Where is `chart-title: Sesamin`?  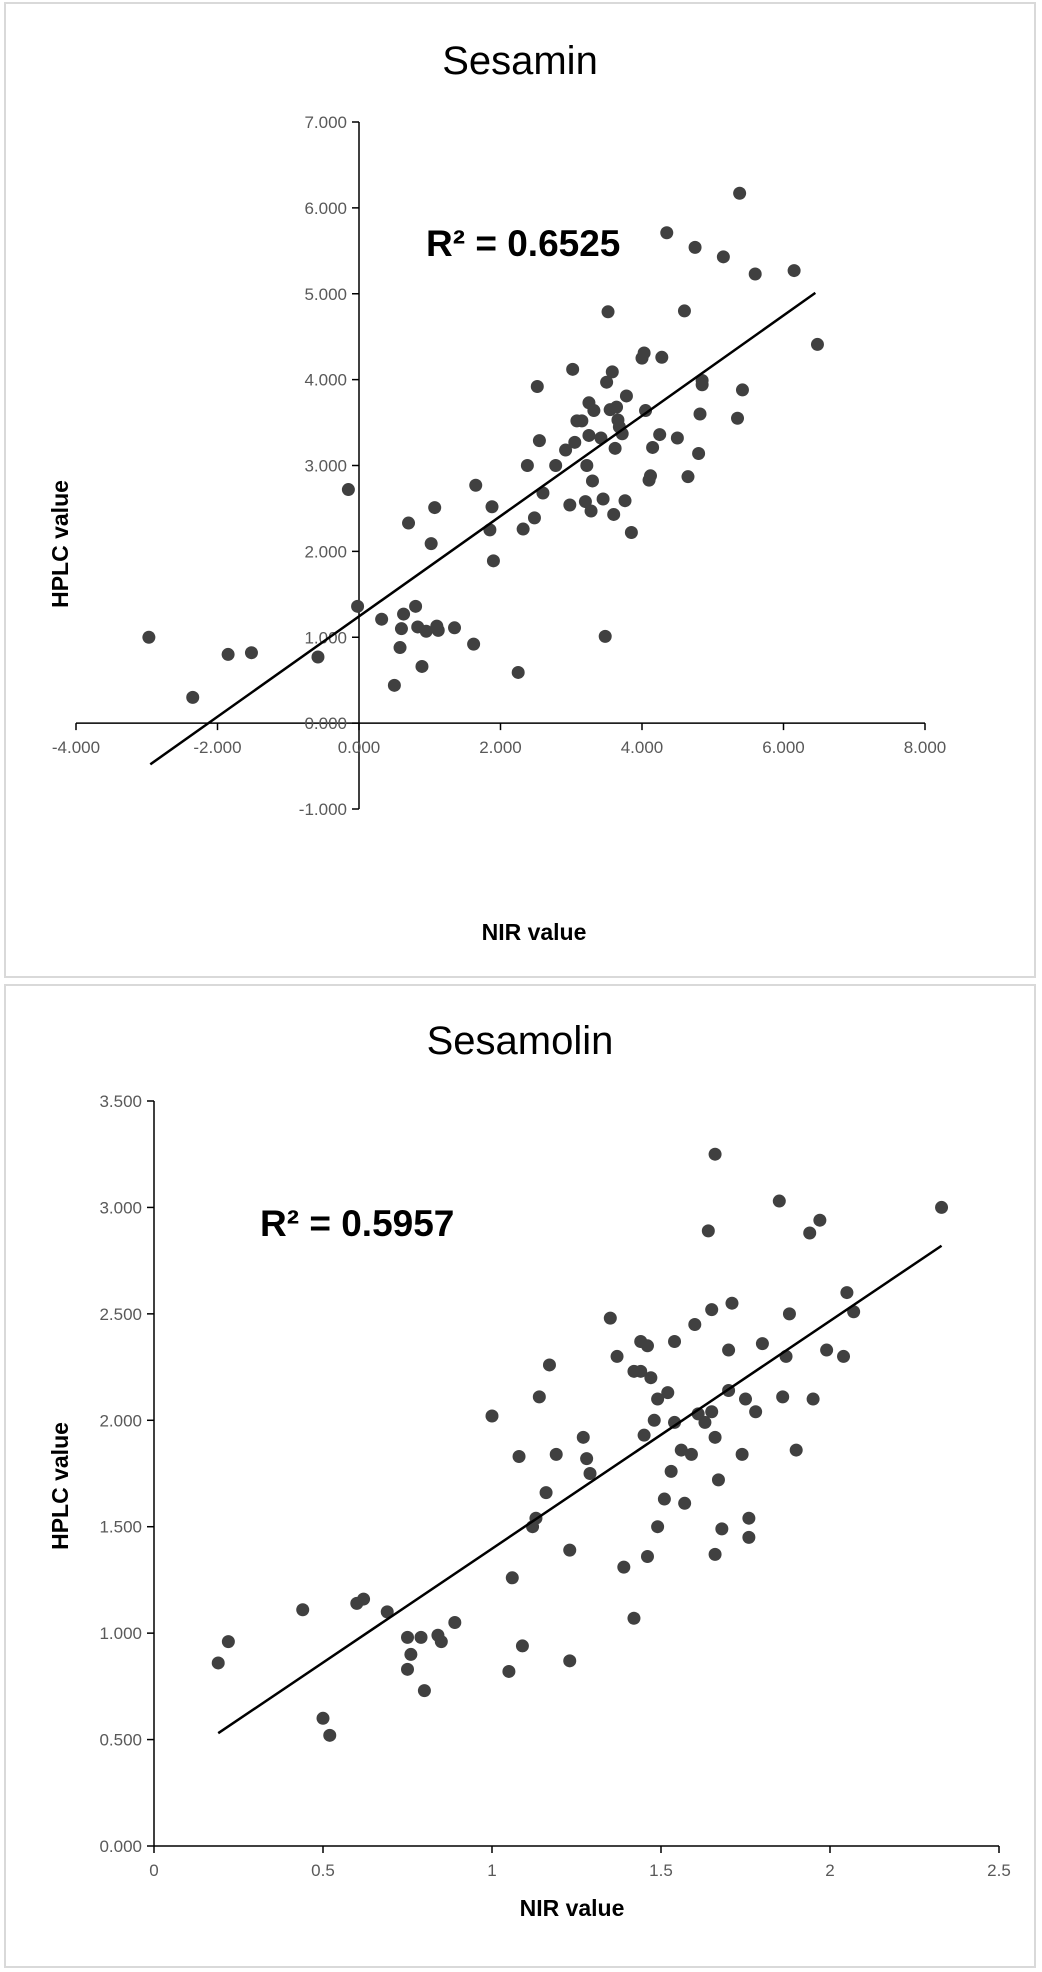
chart-title: Sesamin is located at coordinates (520, 61).